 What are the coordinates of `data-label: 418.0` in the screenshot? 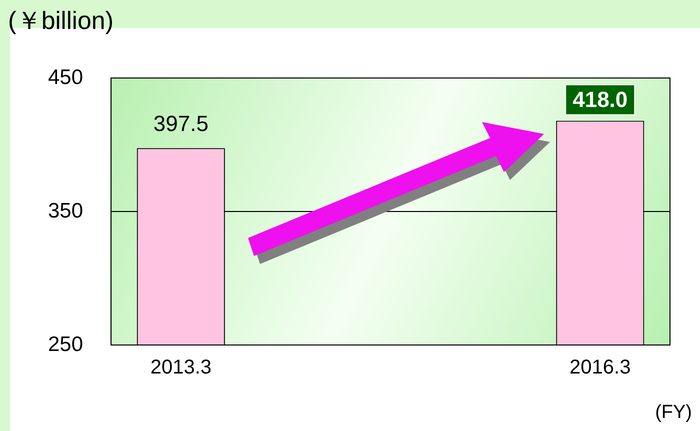 It's located at (600, 99).